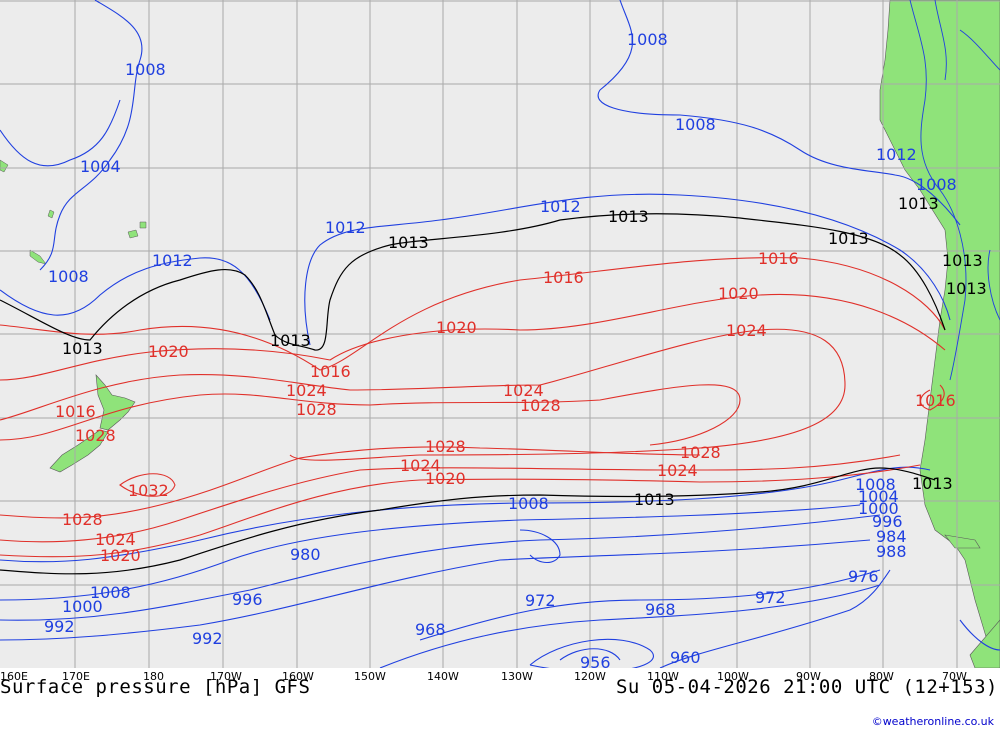 This screenshot has width=1000, height=733. Describe the element at coordinates (863, 576) in the screenshot. I see `isobar-label: 976` at that location.